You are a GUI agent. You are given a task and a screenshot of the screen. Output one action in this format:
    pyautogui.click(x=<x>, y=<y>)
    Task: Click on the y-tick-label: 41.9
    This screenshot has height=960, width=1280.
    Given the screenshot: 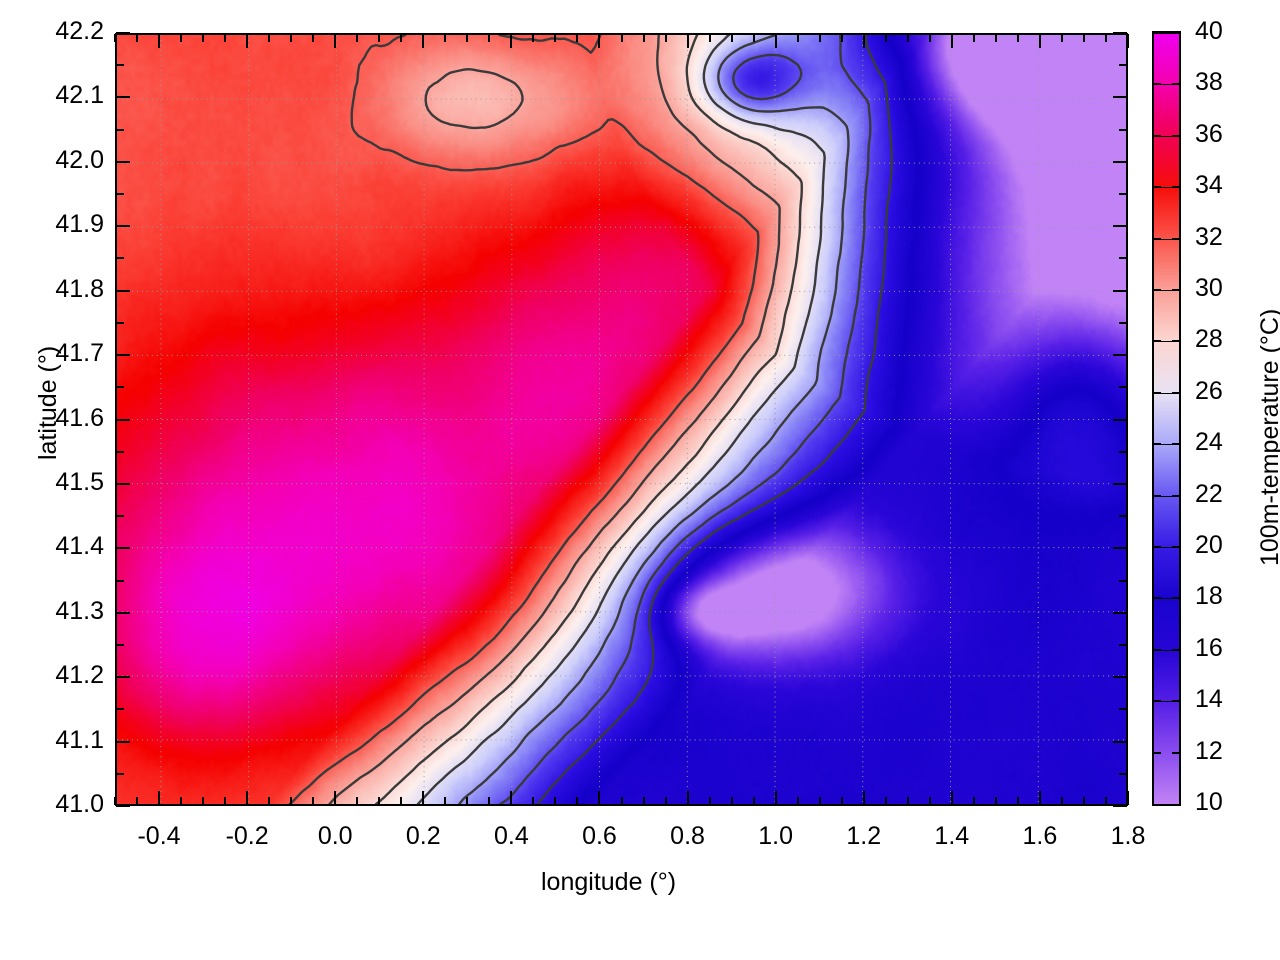 What is the action you would take?
    pyautogui.click(x=79, y=224)
    